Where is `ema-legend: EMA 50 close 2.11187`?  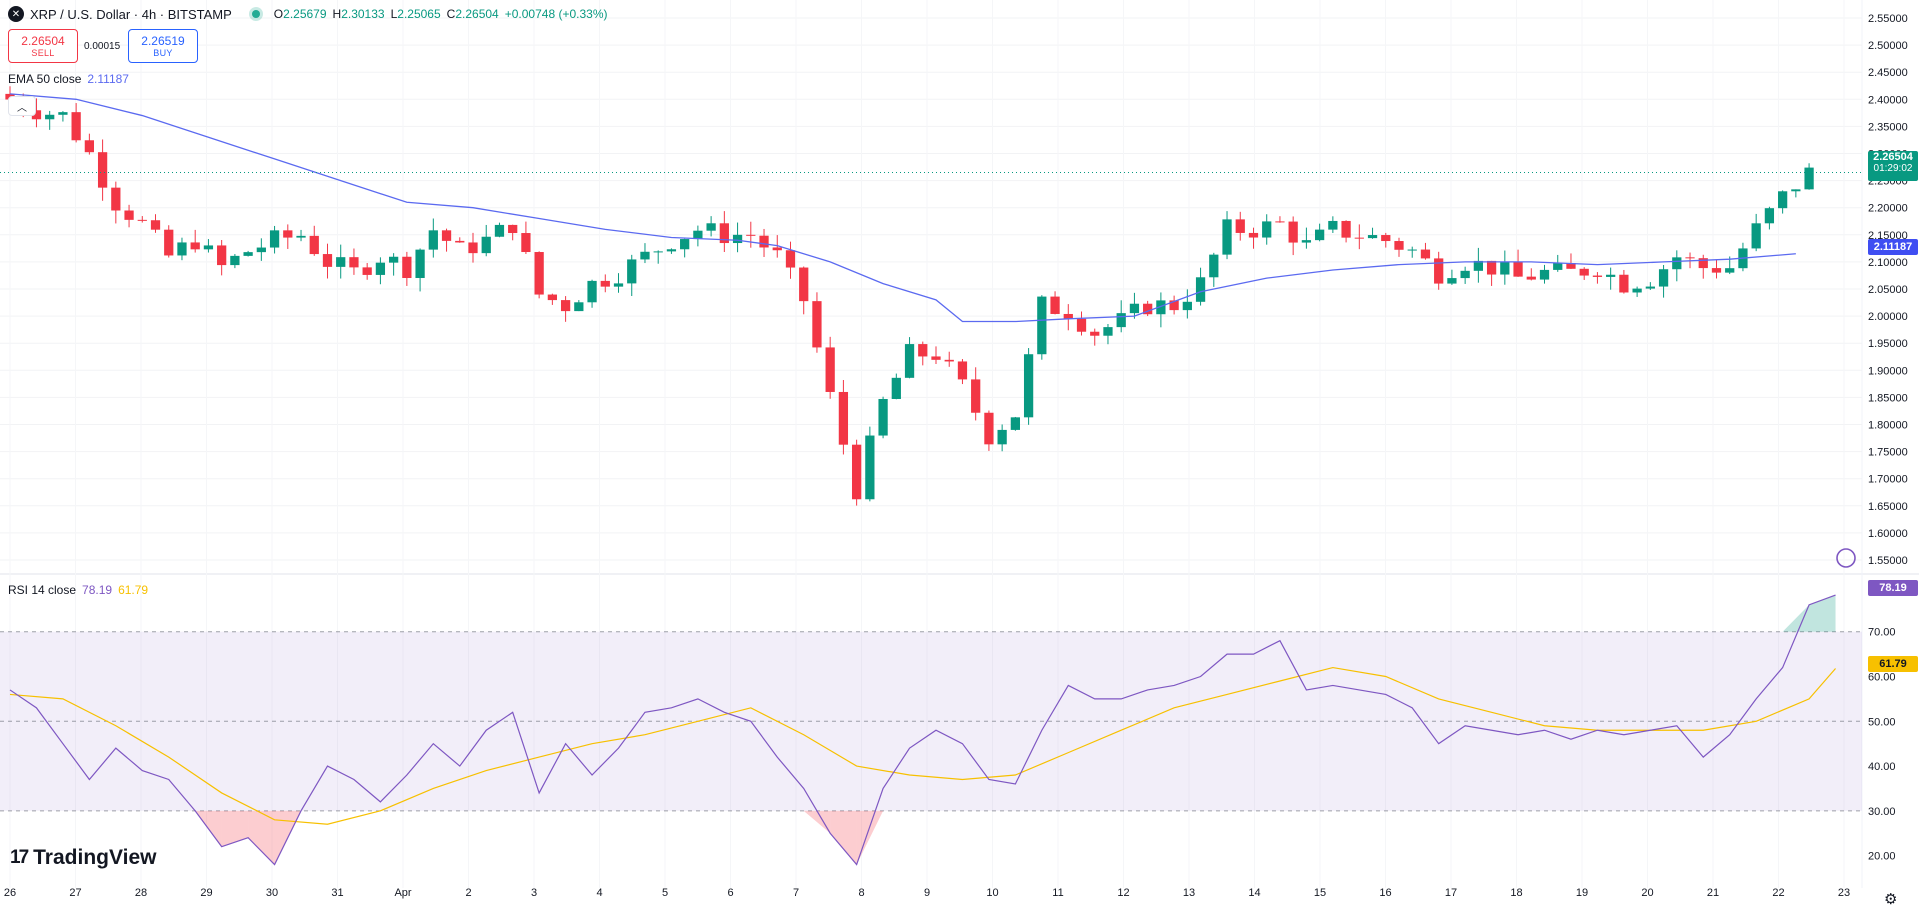 ema-legend: EMA 50 close 2.11187 is located at coordinates (68, 79).